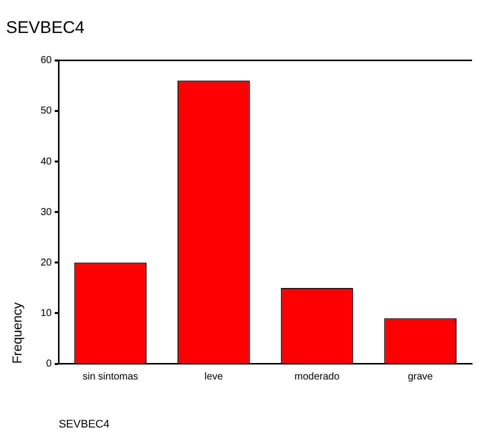 Image resolution: width=500 pixels, height=445 pixels. I want to click on y-tick-label: 50, so click(46, 111).